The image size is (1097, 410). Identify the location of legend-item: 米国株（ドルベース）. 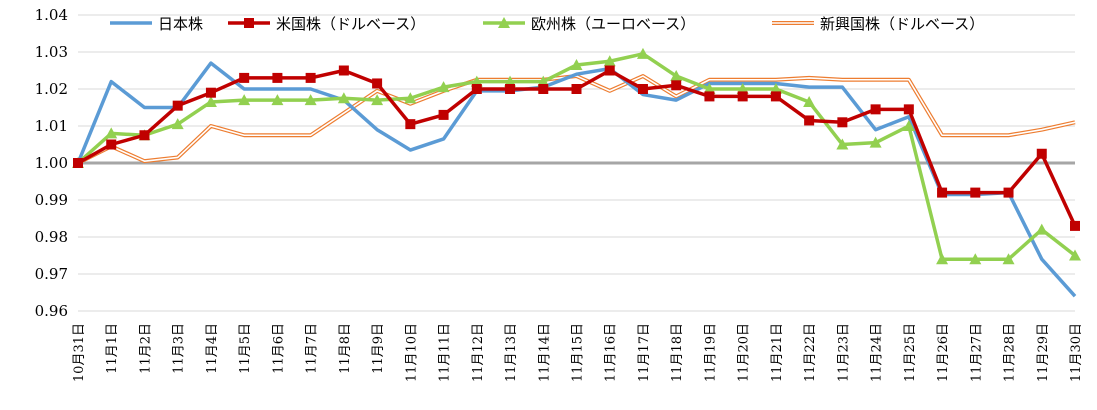
(326, 24).